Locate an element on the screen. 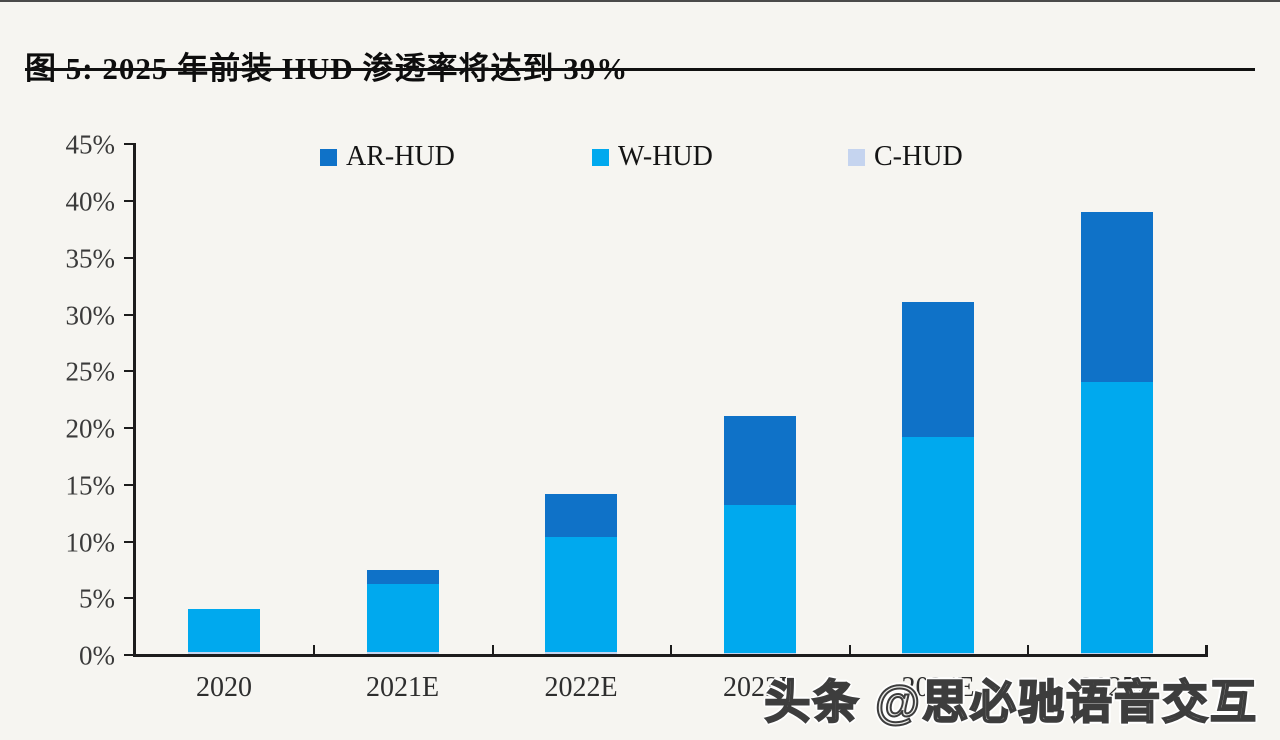  x-axis-category-label: 2023E is located at coordinates (759, 687).